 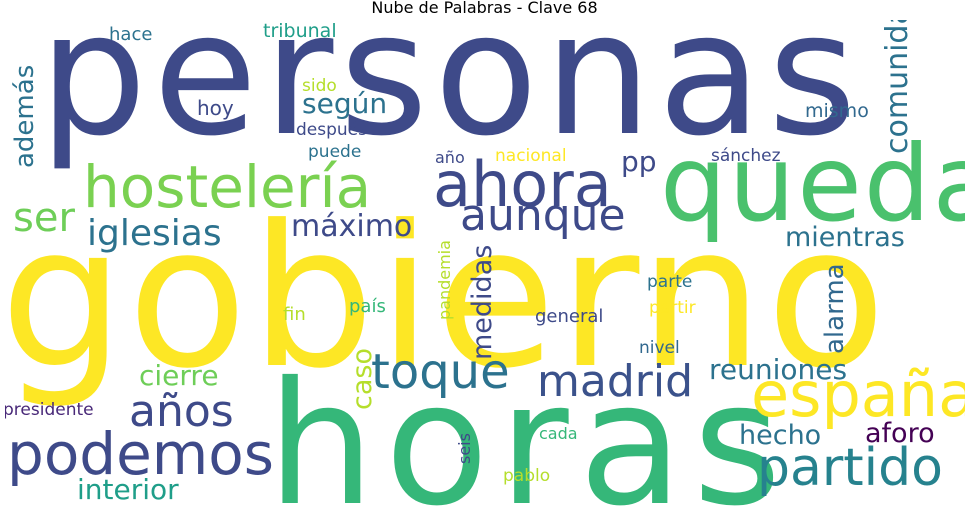 What do you see at coordinates (444, 280) in the screenshot?
I see `word-pandemia: pandemia` at bounding box center [444, 280].